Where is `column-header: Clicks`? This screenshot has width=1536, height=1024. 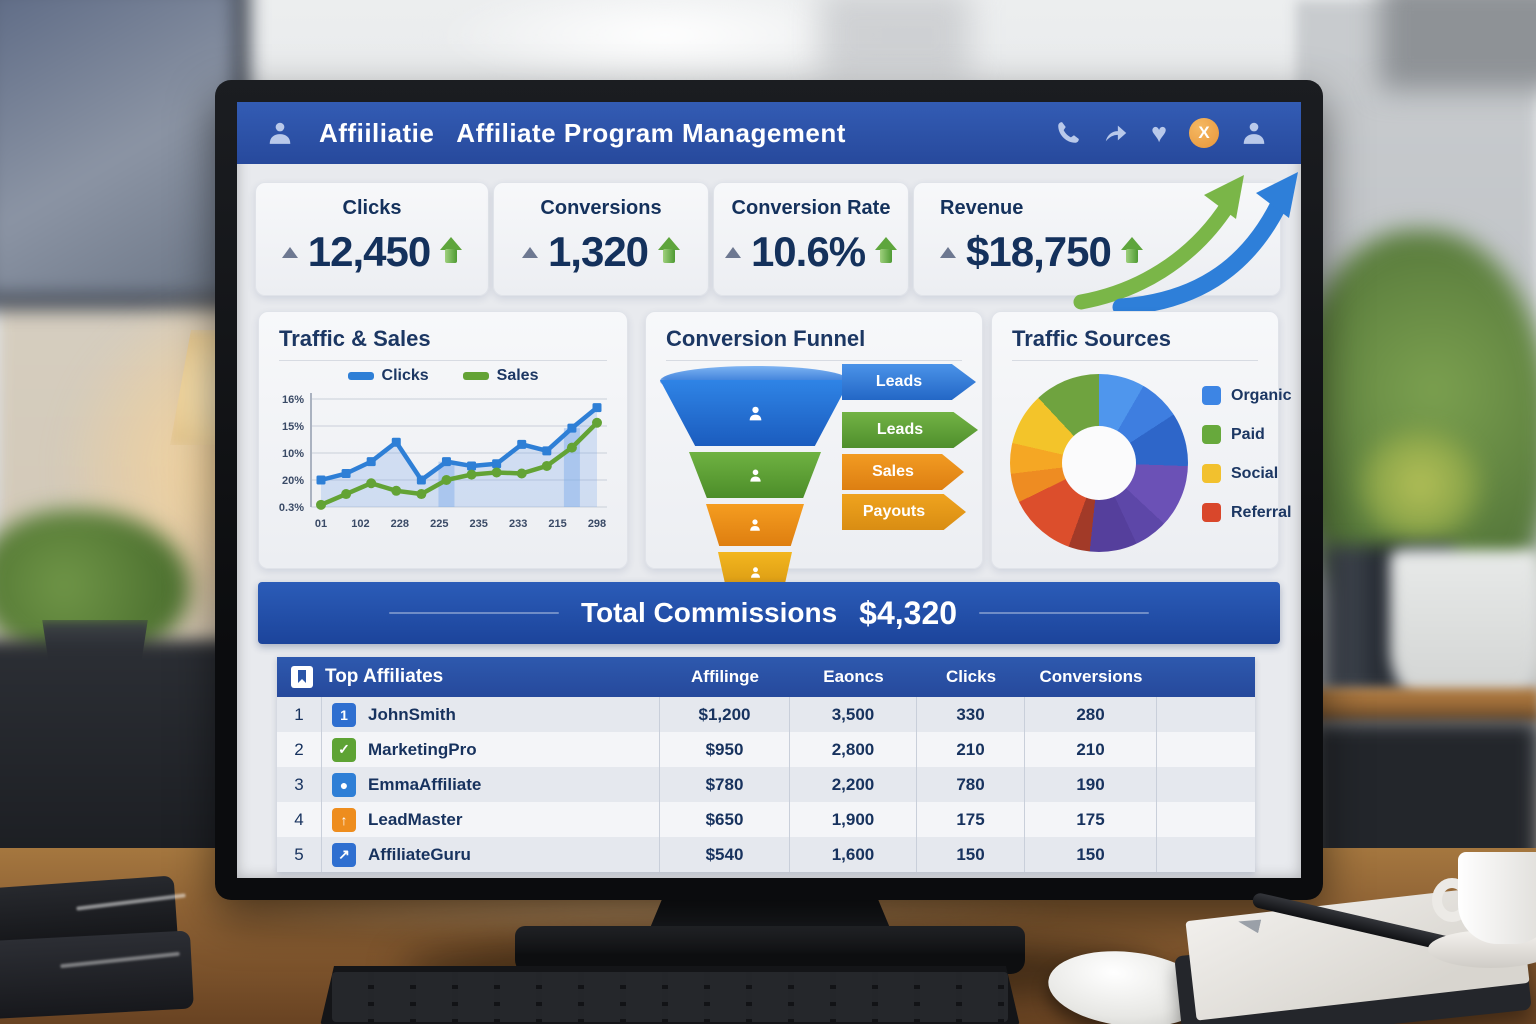
column-header: Clicks is located at coordinates (971, 676).